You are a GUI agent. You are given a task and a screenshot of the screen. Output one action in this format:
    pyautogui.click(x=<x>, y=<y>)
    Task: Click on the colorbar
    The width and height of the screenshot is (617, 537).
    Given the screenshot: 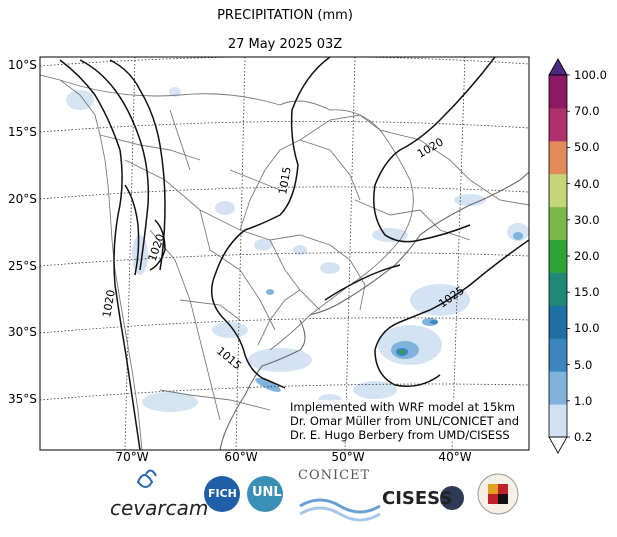 What is the action you would take?
    pyautogui.click(x=559, y=256)
    